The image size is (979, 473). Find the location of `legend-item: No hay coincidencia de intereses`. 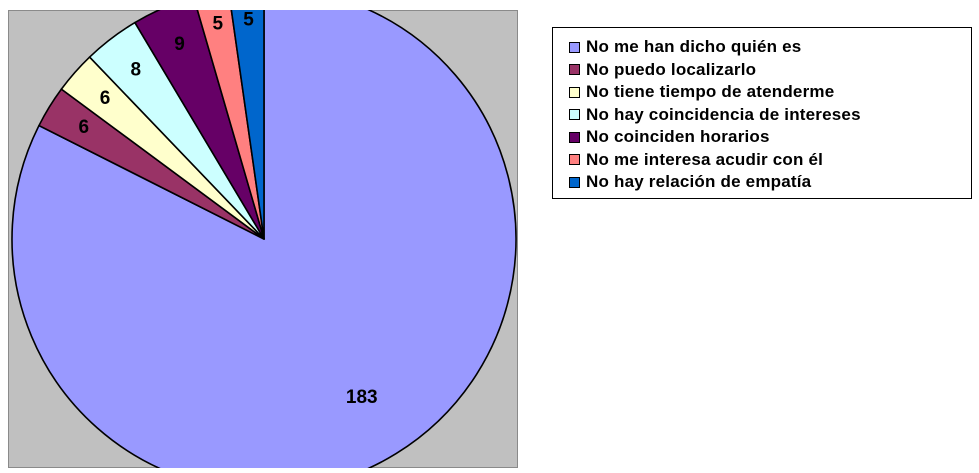

legend-item: No hay coincidencia de intereses is located at coordinates (770, 115).